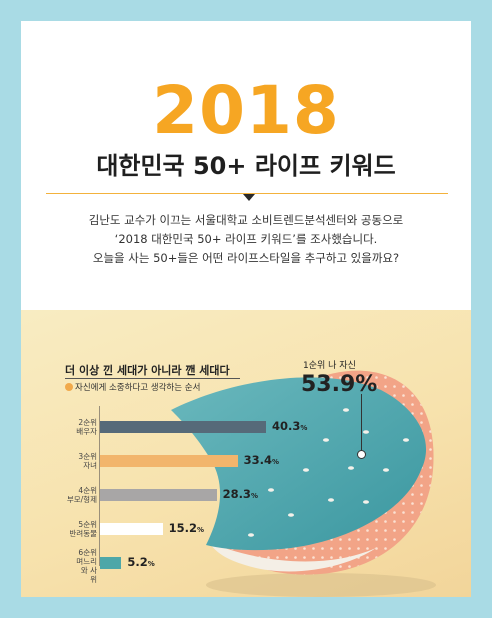 This screenshot has width=492, height=618. I want to click on bar-category-label: 3순위 자녀, so click(74, 461).